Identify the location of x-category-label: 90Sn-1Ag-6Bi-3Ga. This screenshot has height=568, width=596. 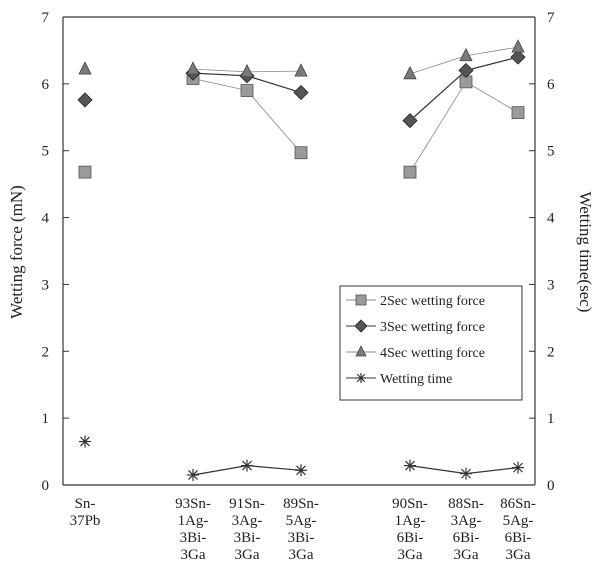
(410, 529).